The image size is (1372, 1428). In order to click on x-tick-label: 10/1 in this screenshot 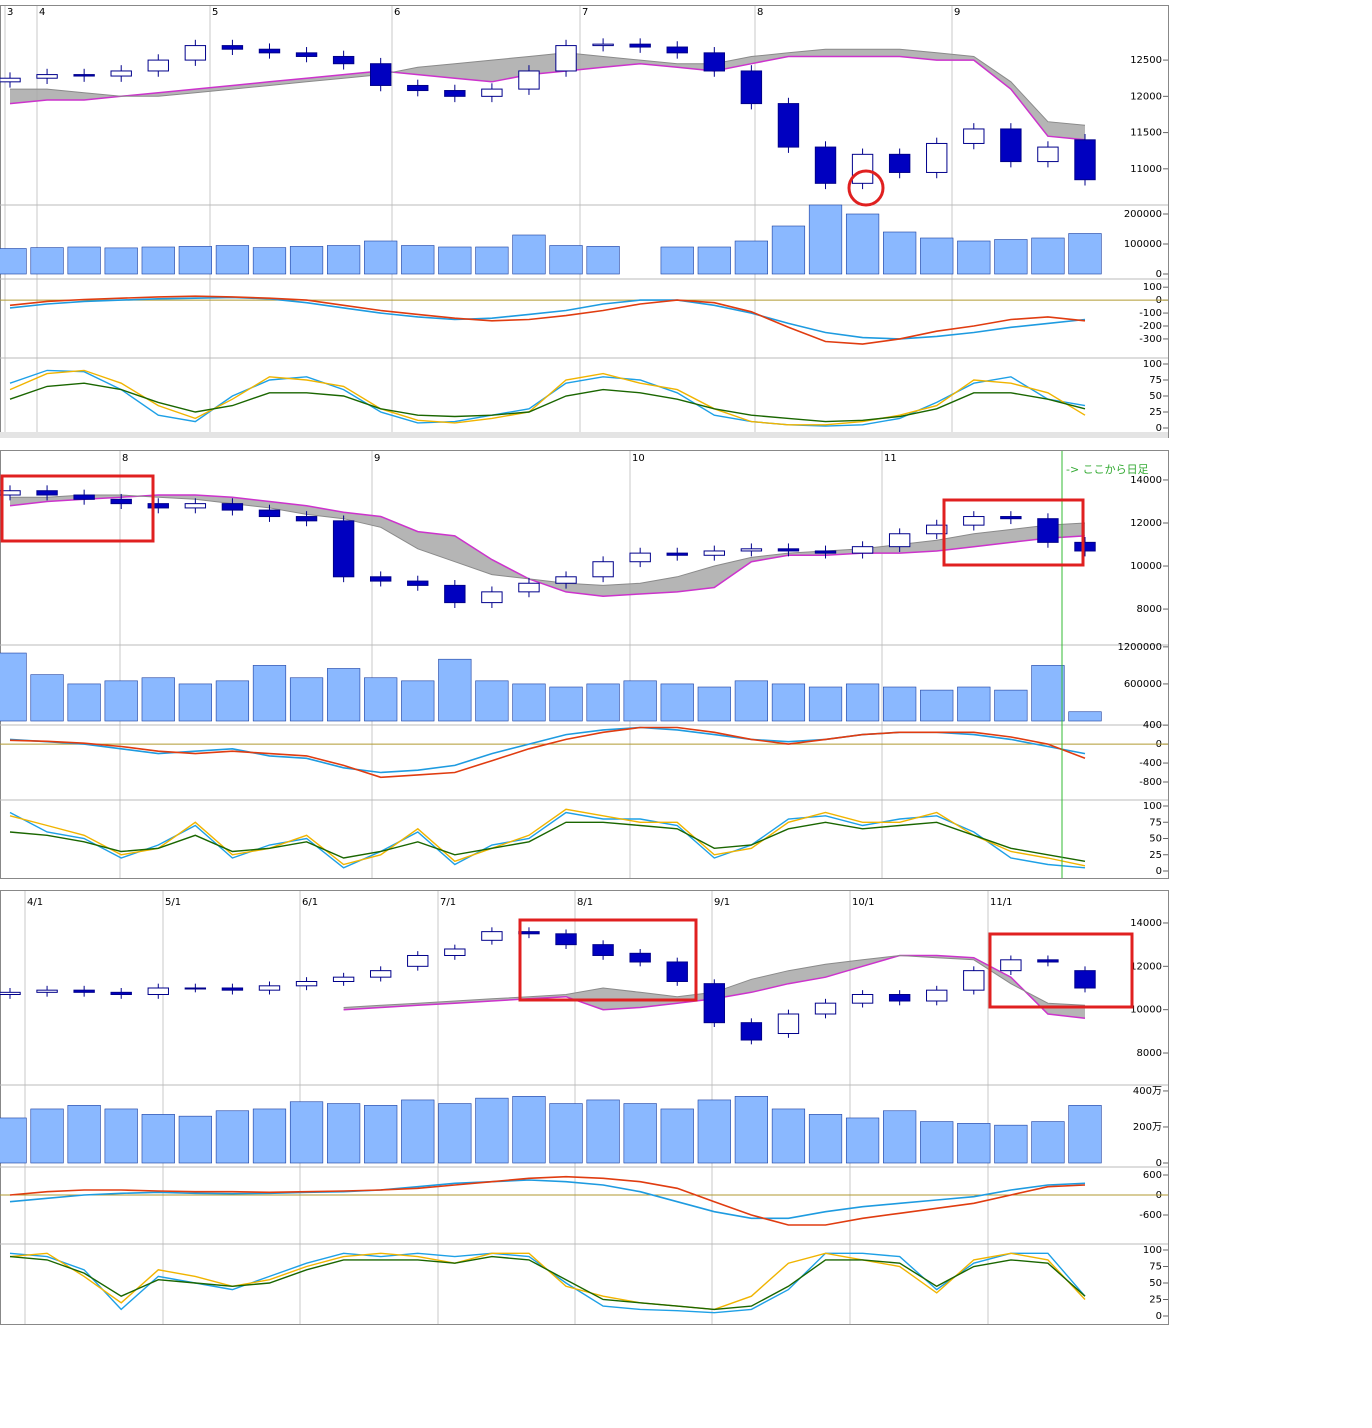, I will do `click(863, 902)`.